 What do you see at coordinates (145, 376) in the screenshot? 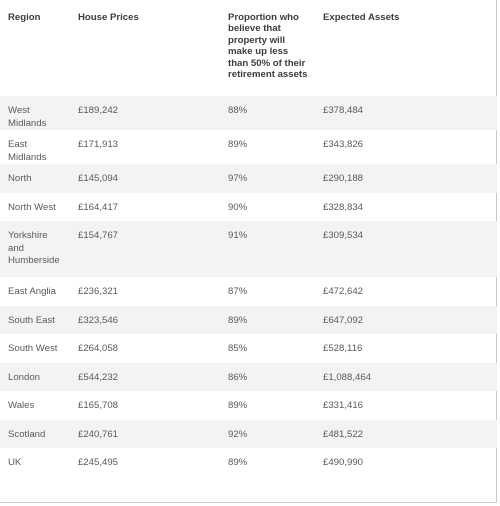
I see `cell-house-price: £544,232` at bounding box center [145, 376].